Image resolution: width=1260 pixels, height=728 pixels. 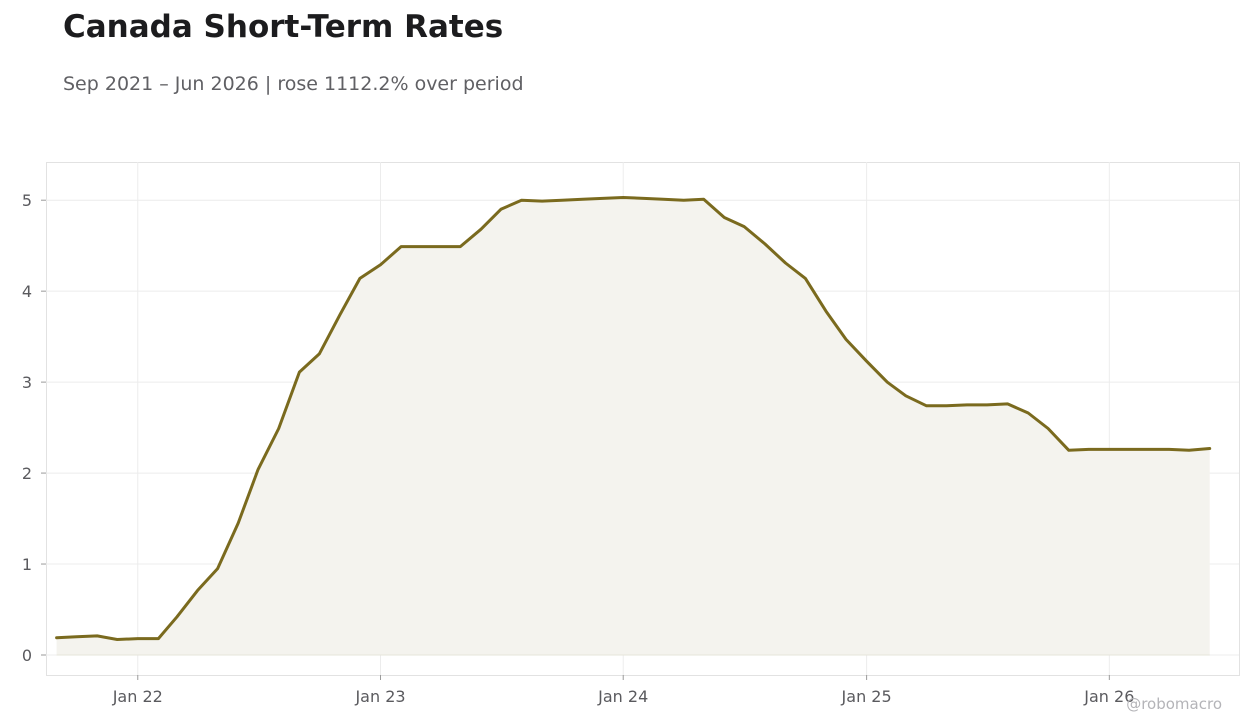 What do you see at coordinates (27, 200) in the screenshot?
I see `y-tick-label: 5` at bounding box center [27, 200].